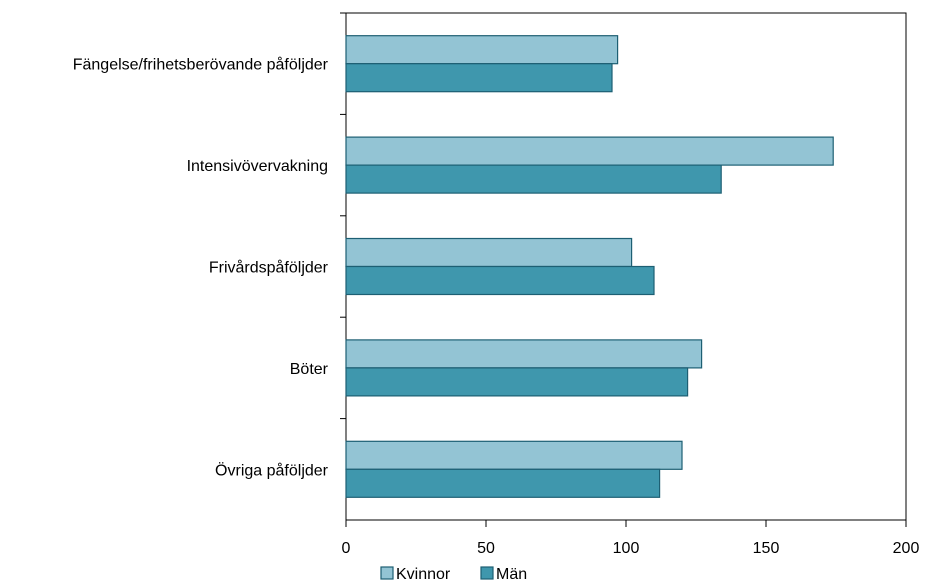 This screenshot has width=926, height=583. Describe the element at coordinates (906, 548) in the screenshot. I see `x-tick-label: 200` at that location.